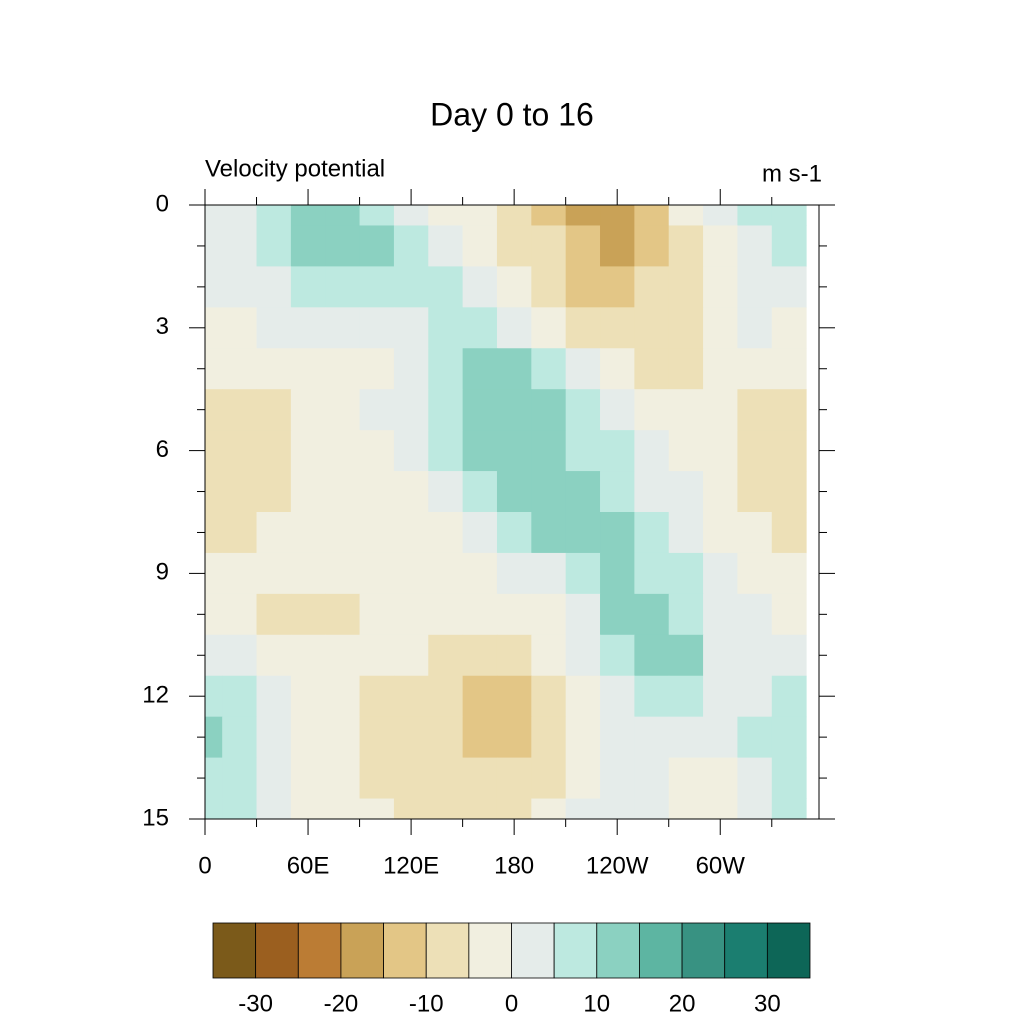 The image size is (1024, 1024). Describe the element at coordinates (162, 449) in the screenshot. I see `y-tick-label: 6` at that location.